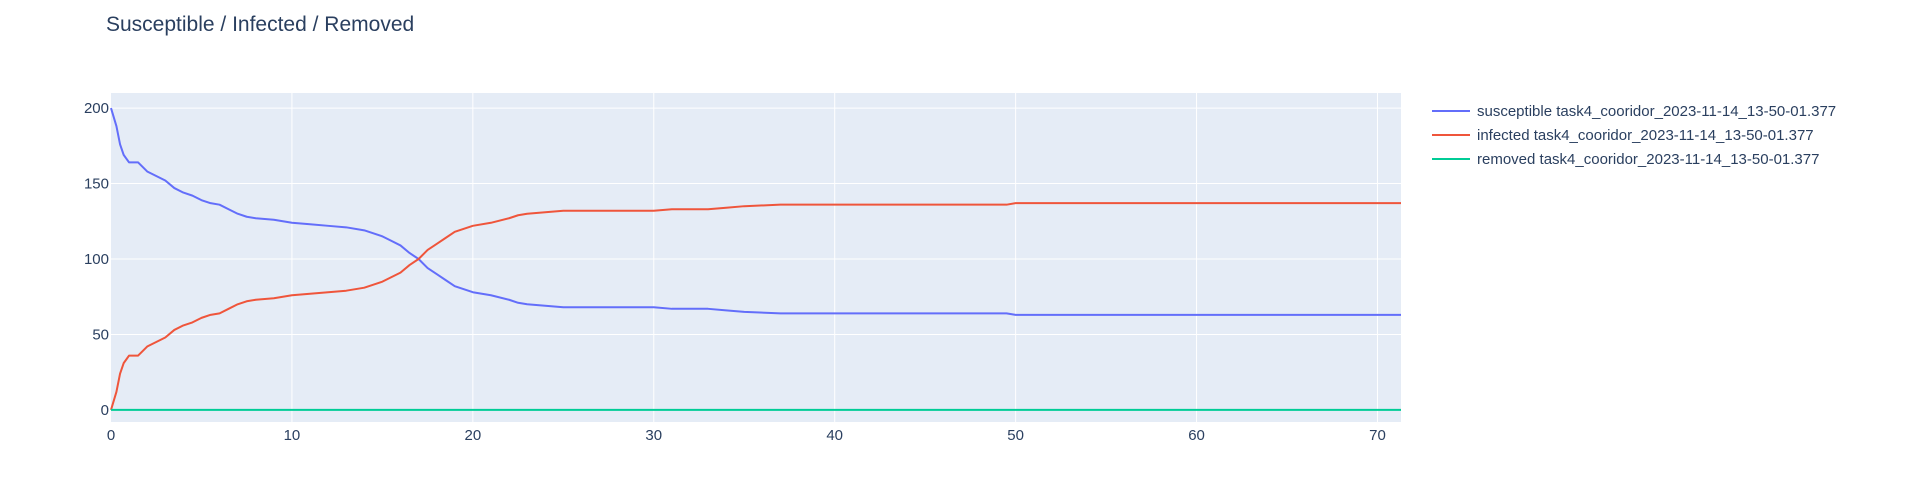 This screenshot has height=477, width=1920. I want to click on y-tick-label: 100, so click(96, 259).